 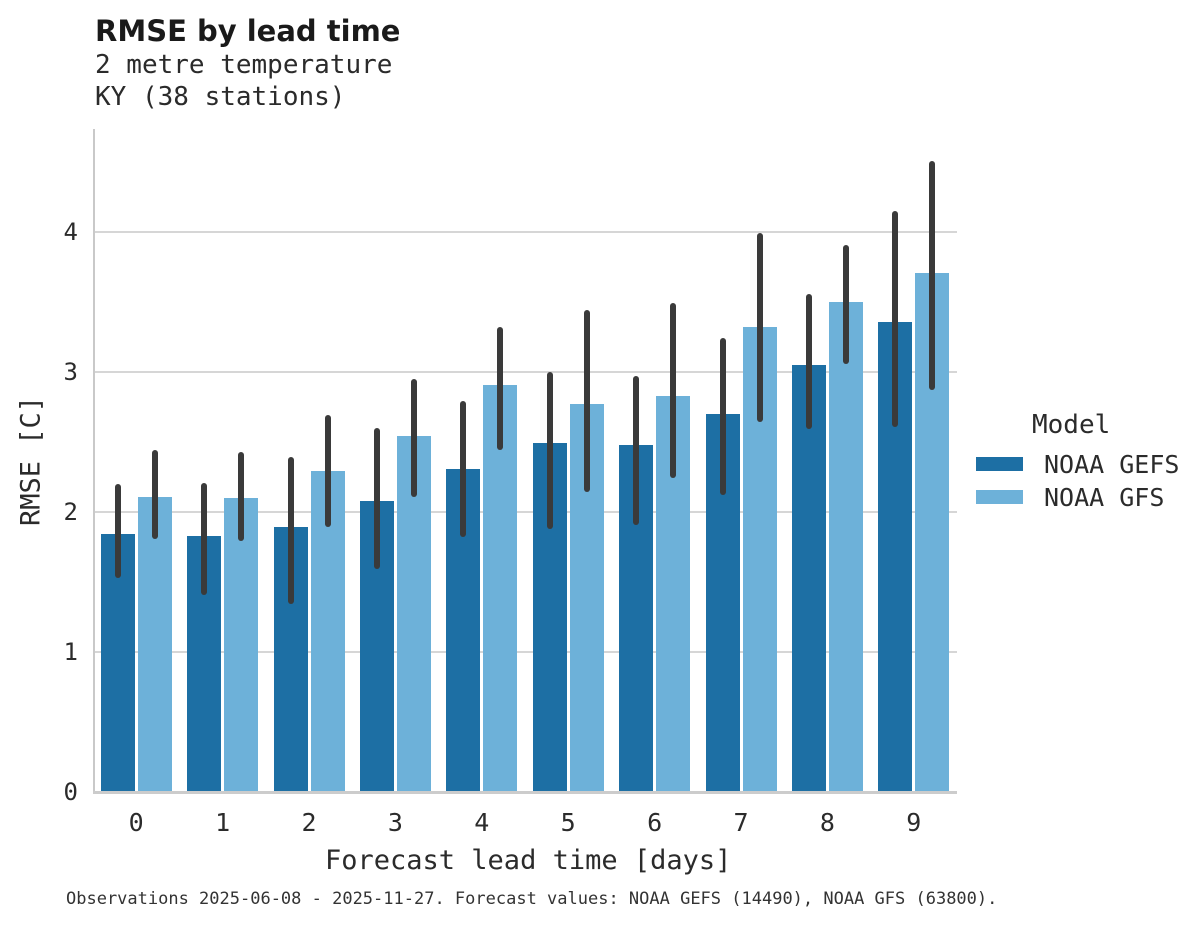 What do you see at coordinates (463, 469) in the screenshot?
I see `error-bar-noaa-gefs-day4` at bounding box center [463, 469].